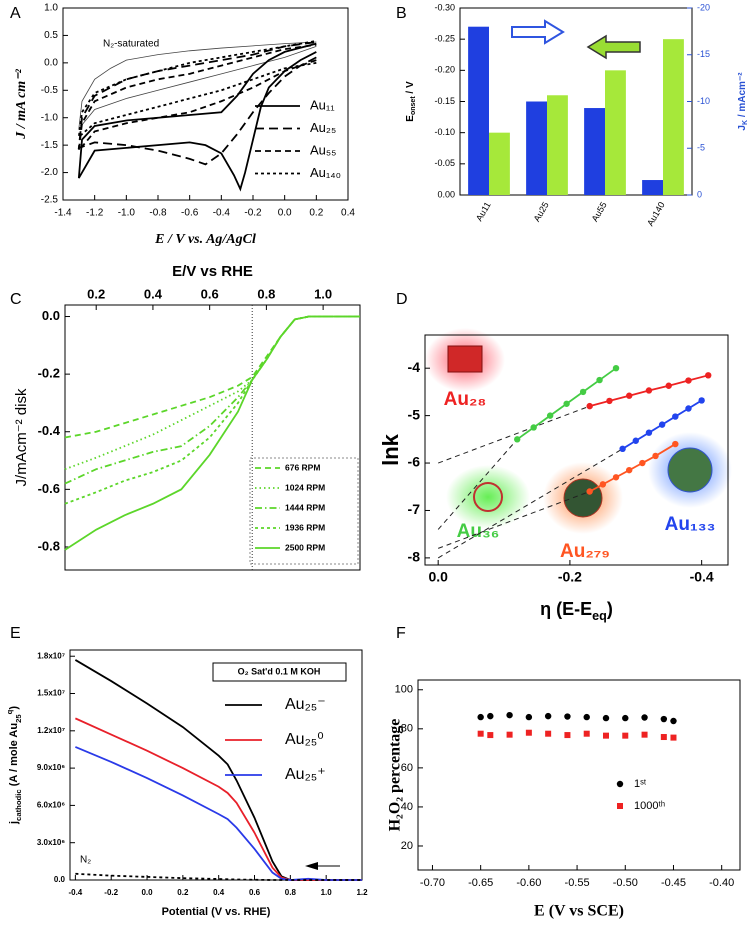  What do you see at coordinates (488, 497) in the screenshot?
I see `cluster-glow` at bounding box center [488, 497].